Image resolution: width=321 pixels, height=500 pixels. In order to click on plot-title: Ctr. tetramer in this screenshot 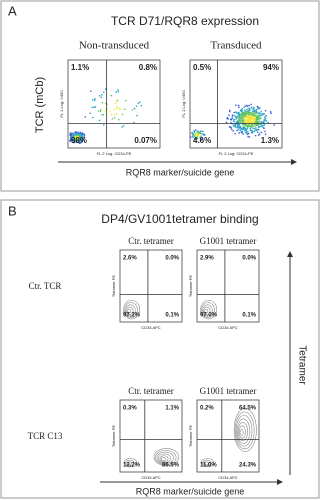, I will do `click(150, 241)`.